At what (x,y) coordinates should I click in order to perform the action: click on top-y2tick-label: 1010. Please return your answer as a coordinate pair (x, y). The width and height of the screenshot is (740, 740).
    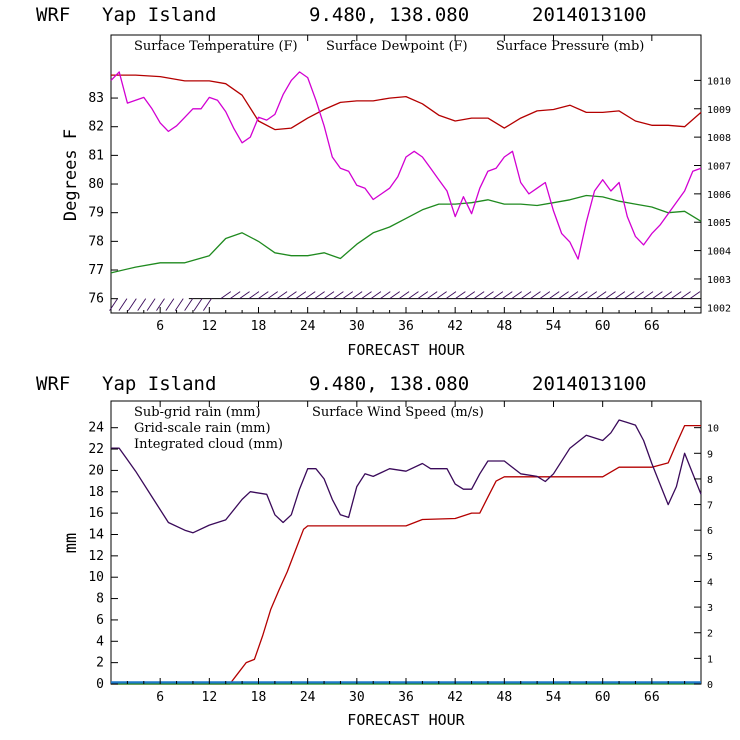
    Looking at the image, I should click on (719, 81).